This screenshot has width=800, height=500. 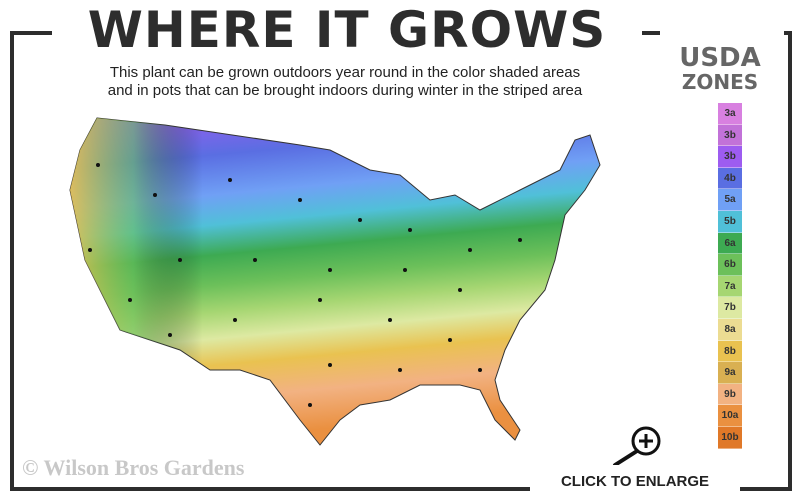 What do you see at coordinates (730, 373) in the screenshot?
I see `legend-zone-9a: 9a` at bounding box center [730, 373].